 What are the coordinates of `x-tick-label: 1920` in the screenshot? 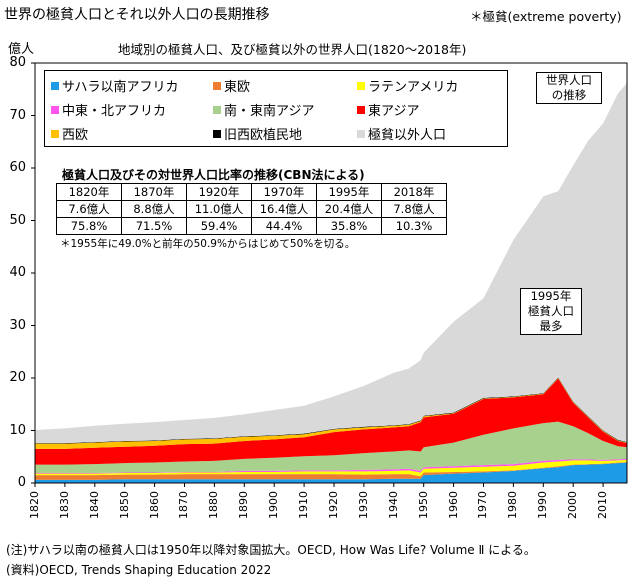 It's located at (333, 505).